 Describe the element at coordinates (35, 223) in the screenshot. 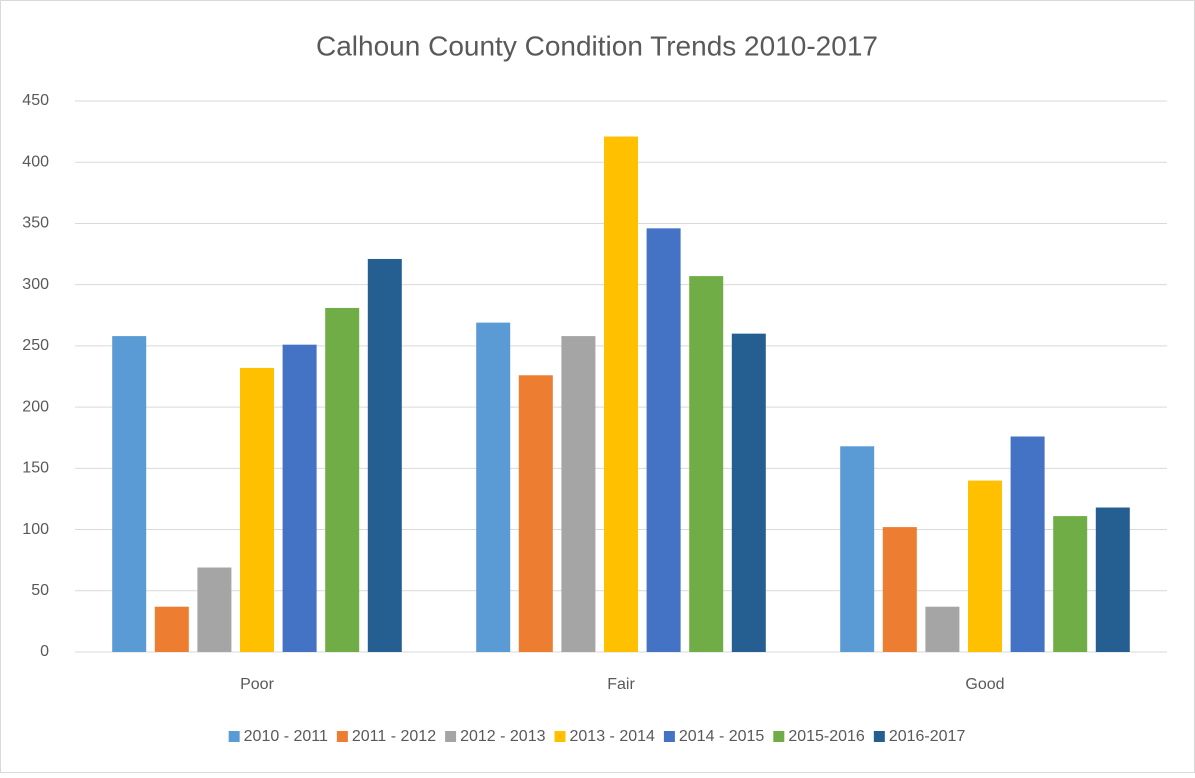

I see `y-tick-label: 350` at that location.